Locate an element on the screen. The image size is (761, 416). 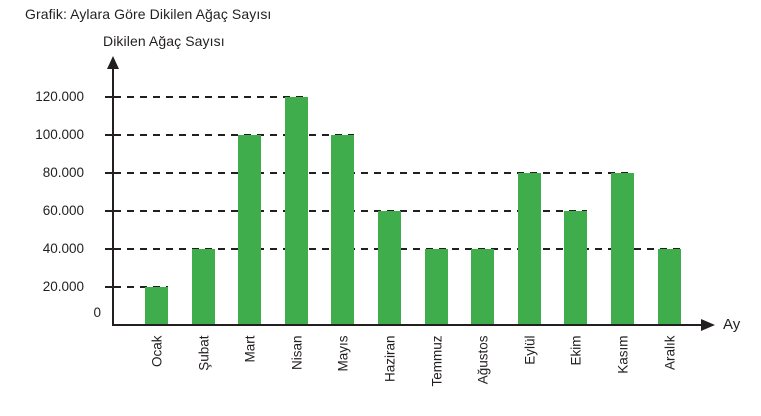
x-category-label: Ağustos is located at coordinates (482, 360).